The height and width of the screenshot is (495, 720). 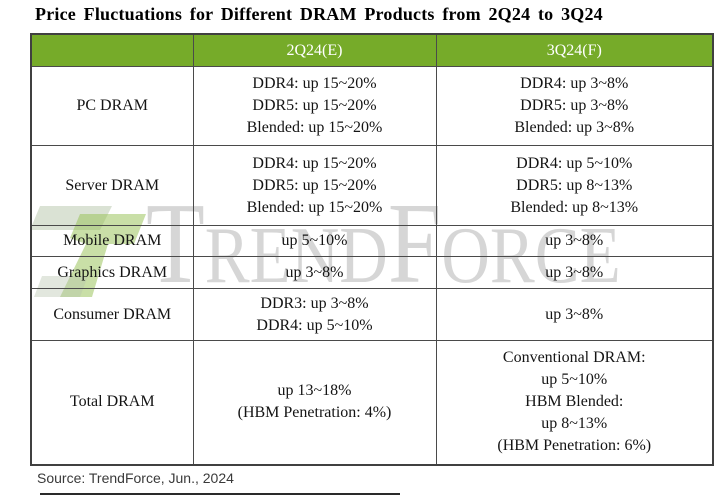 I want to click on header-3q24: 3Q24(F), so click(x=574, y=50).